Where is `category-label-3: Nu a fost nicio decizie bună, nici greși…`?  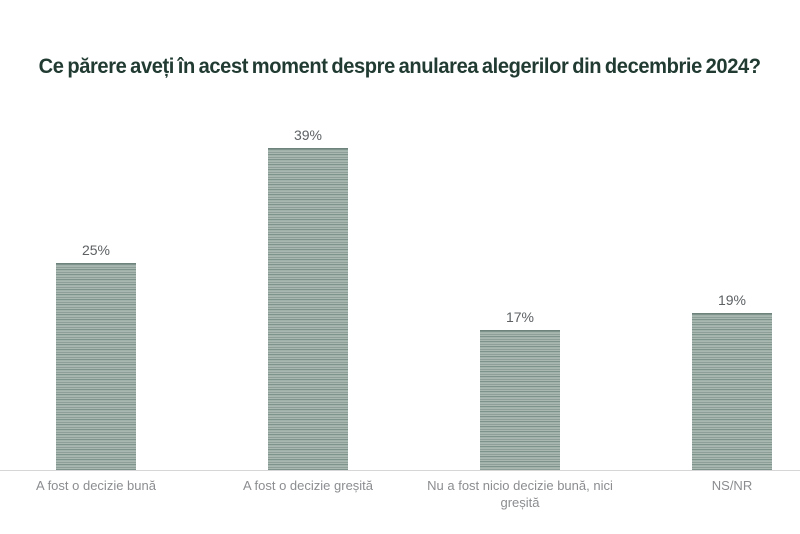
category-label-3: Nu a fost nicio decizie bună, nici greși… is located at coordinates (520, 494).